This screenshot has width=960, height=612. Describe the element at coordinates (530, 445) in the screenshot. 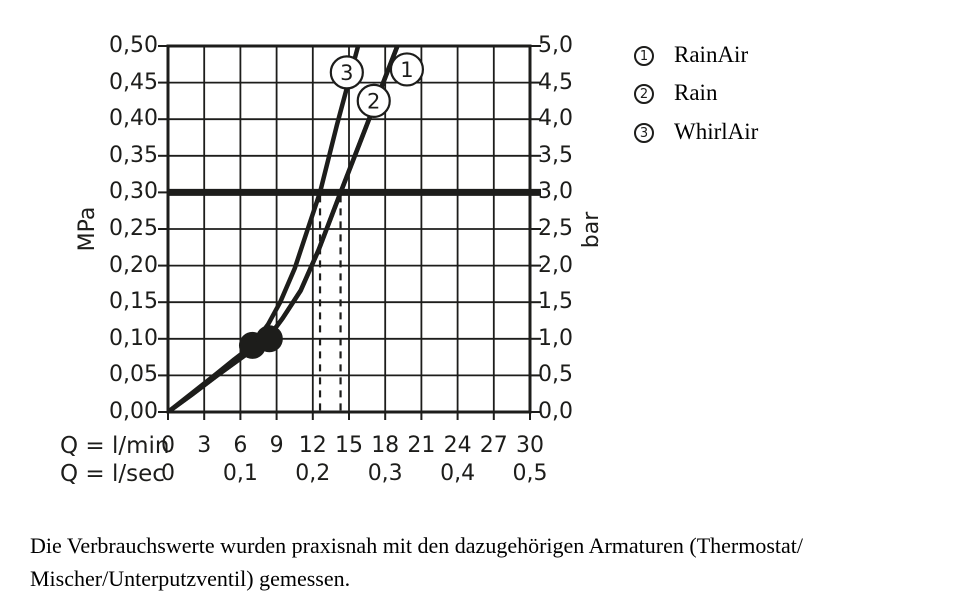

I see `x-lmin-tick-label: 30` at that location.